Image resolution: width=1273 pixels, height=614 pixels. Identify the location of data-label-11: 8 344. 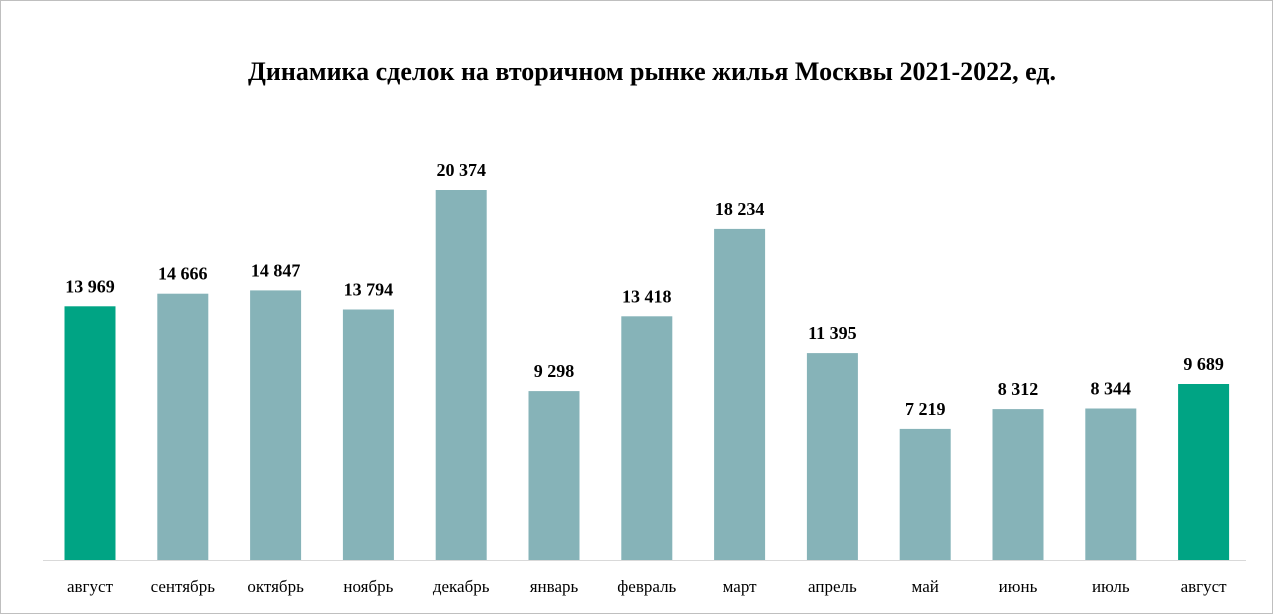
(1111, 389).